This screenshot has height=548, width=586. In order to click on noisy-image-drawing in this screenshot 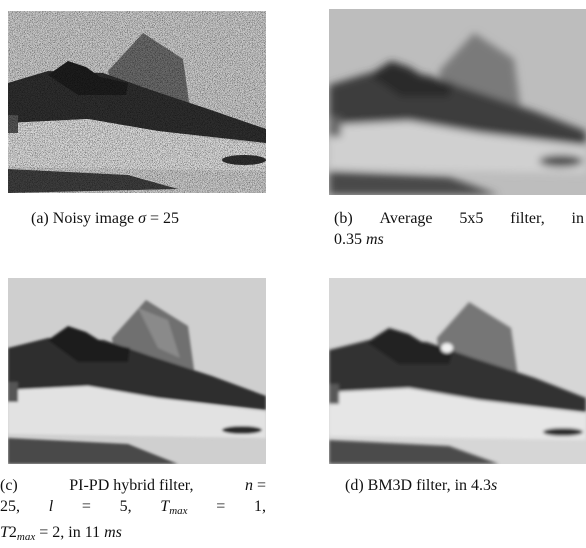, I will do `click(137, 102)`.